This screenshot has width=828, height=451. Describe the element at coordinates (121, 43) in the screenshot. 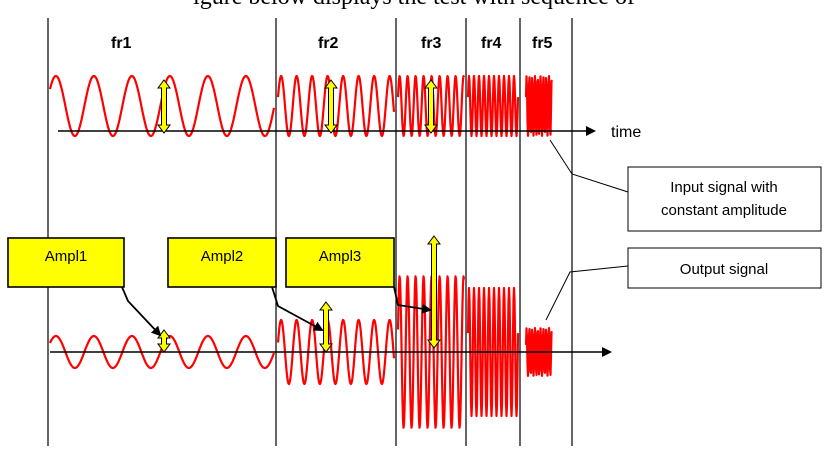

I see `frequency-label-fr1: fr1` at that location.